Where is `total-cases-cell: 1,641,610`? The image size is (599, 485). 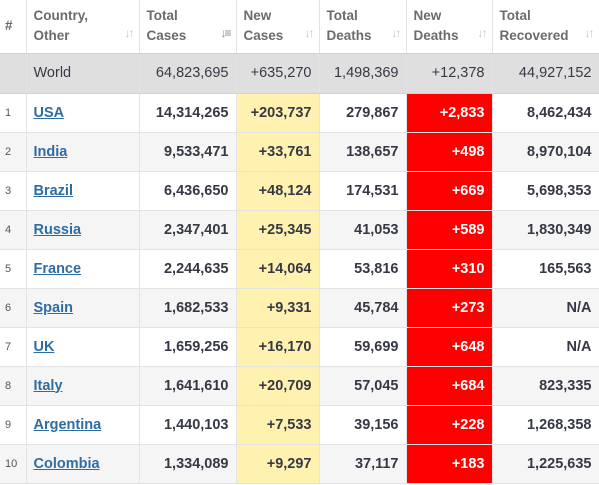 total-cases-cell: 1,641,610 is located at coordinates (188, 386).